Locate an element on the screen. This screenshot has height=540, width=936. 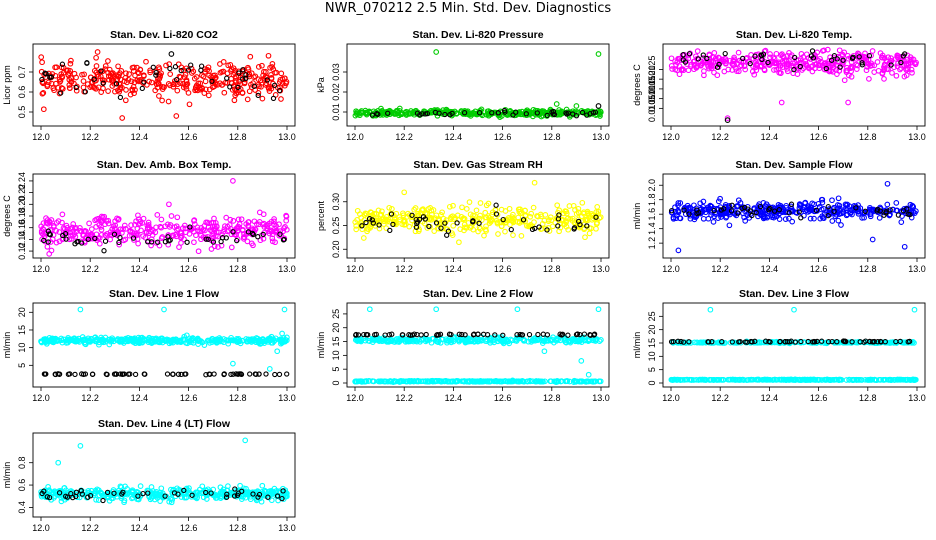
points-group is located at coordinates (793, 84).